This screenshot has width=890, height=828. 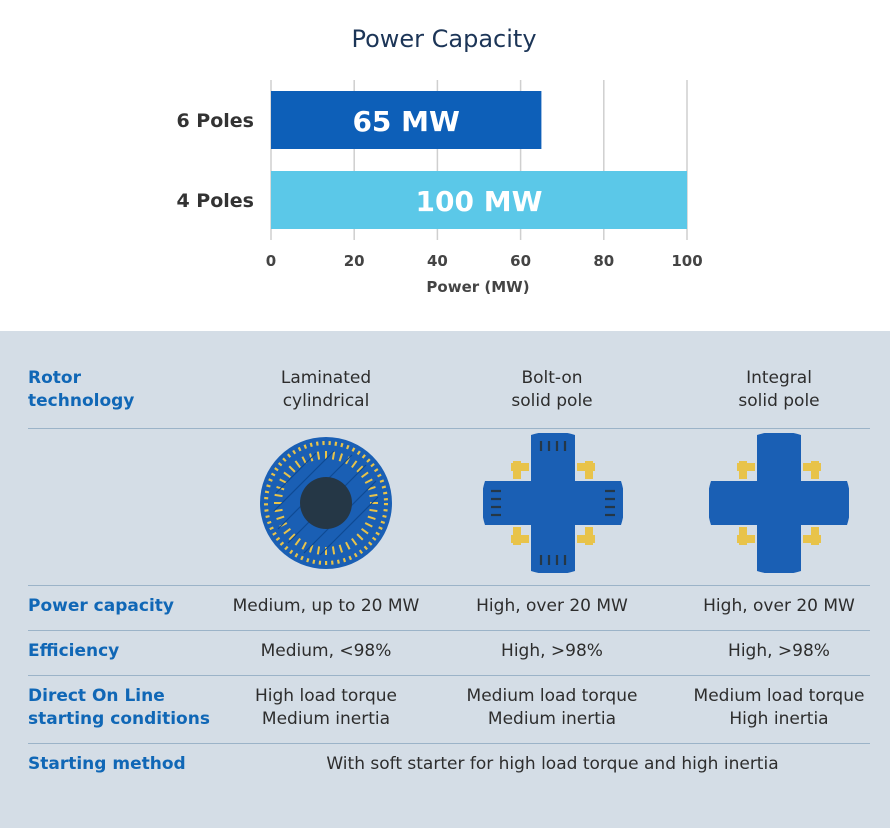 I want to click on cell-dol-bolt-on: Medium load torque Medium inertia, so click(x=552, y=707).